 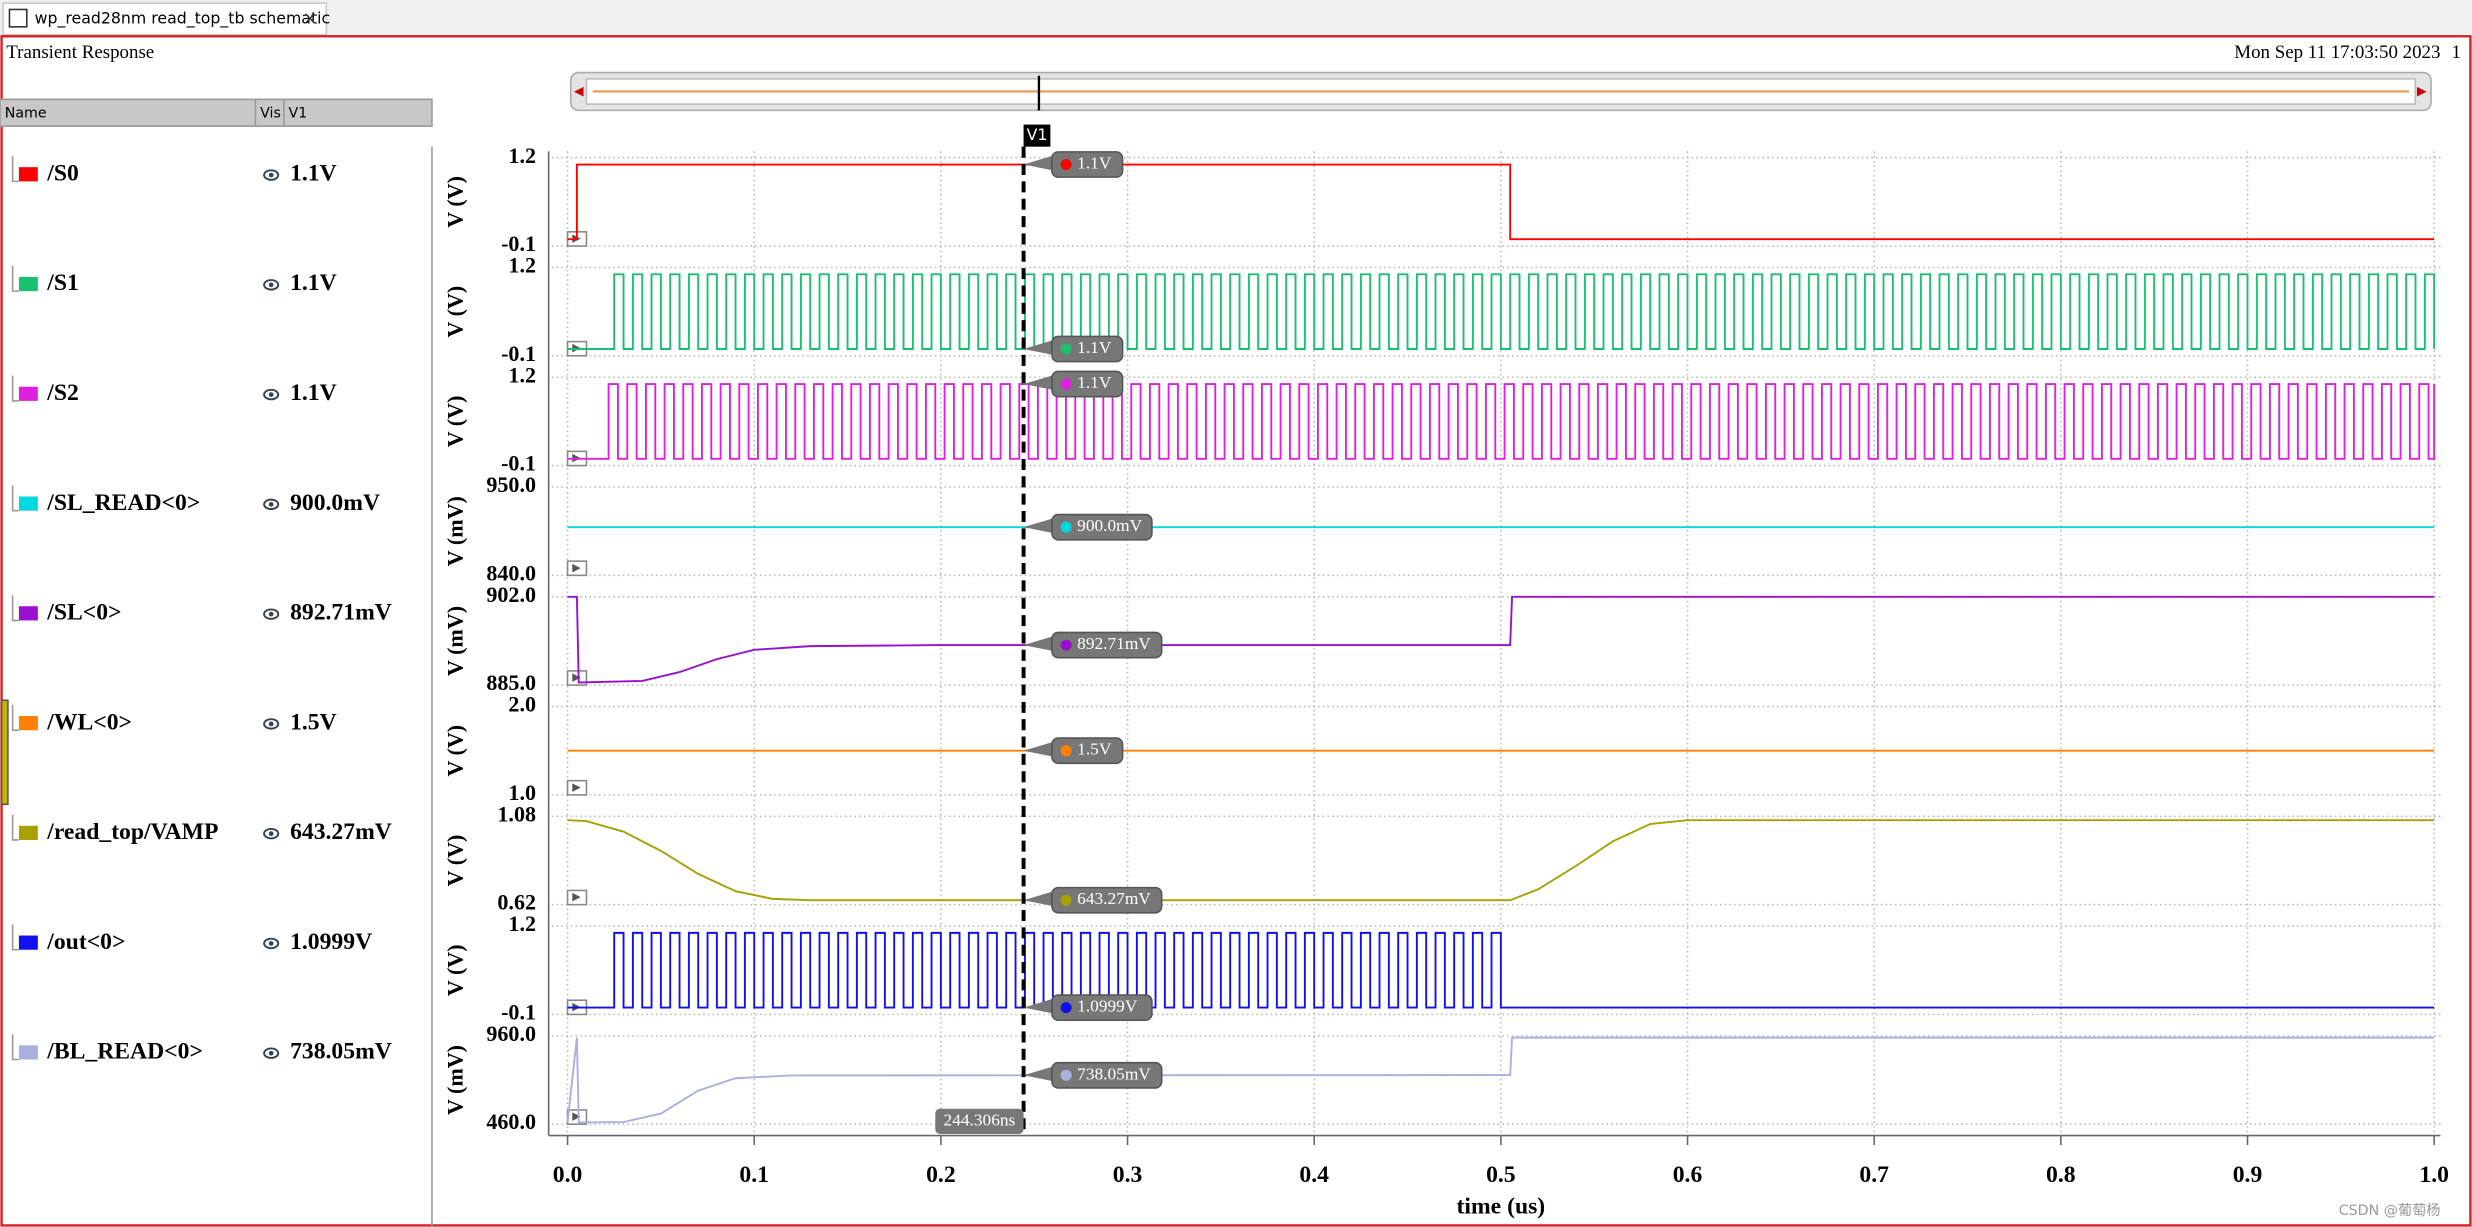 I want to click on cursor-value: 1.0999V, so click(x=331, y=942).